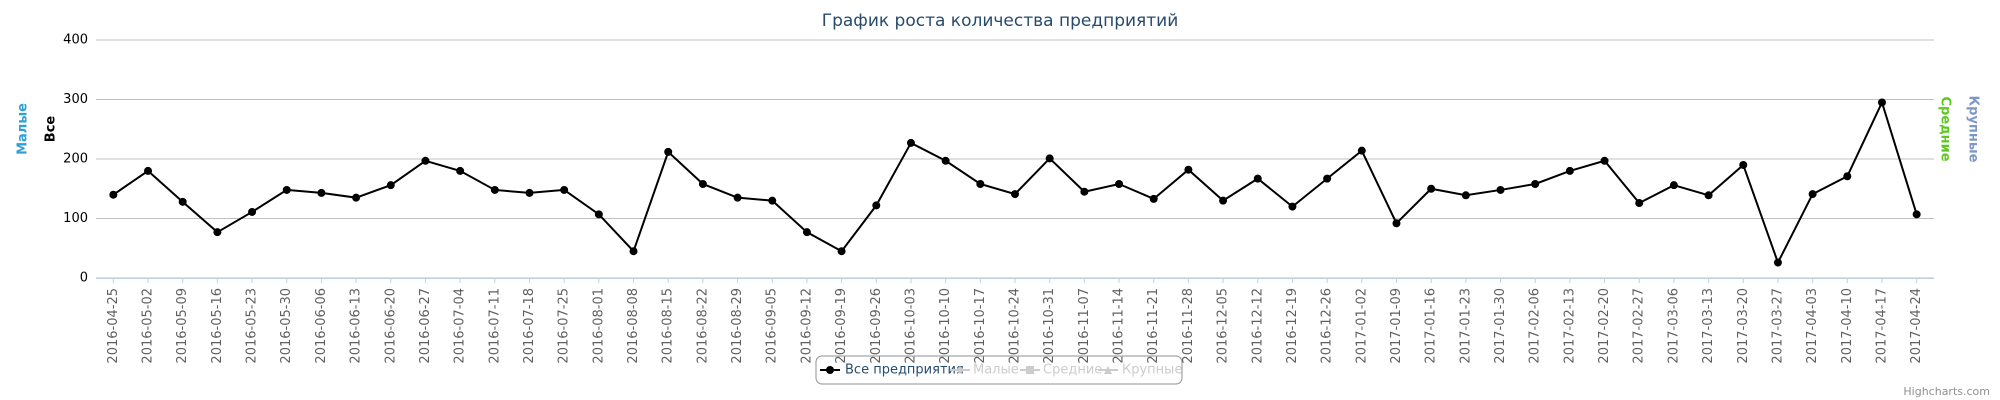 This screenshot has width=2000, height=400. What do you see at coordinates (148, 326) in the screenshot?
I see `x-tick-label: 2016-05-02` at bounding box center [148, 326].